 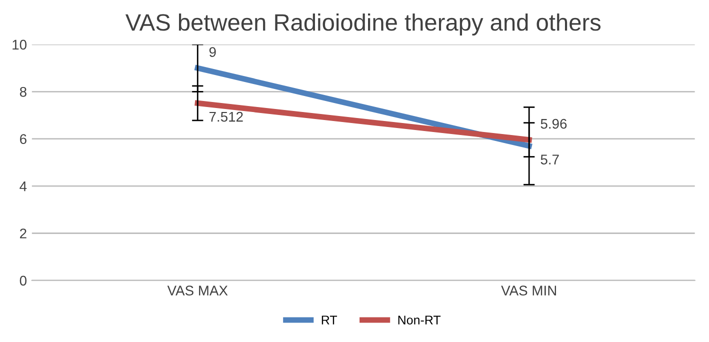 I want to click on data-label: 5.96, so click(x=553, y=123).